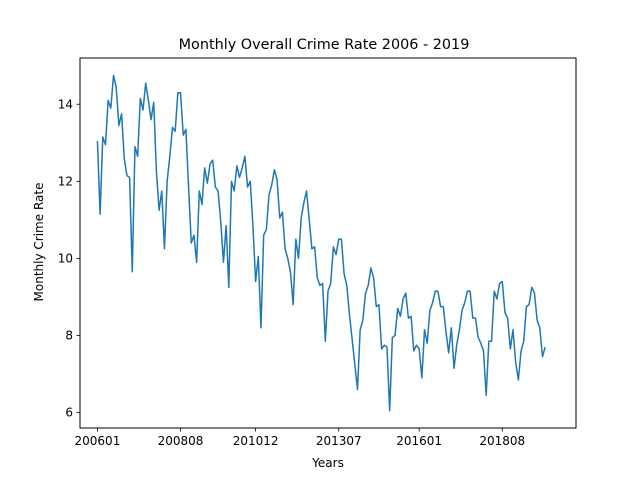 The image size is (640, 480). I want to click on x-tick-label: 200601, so click(98, 441).